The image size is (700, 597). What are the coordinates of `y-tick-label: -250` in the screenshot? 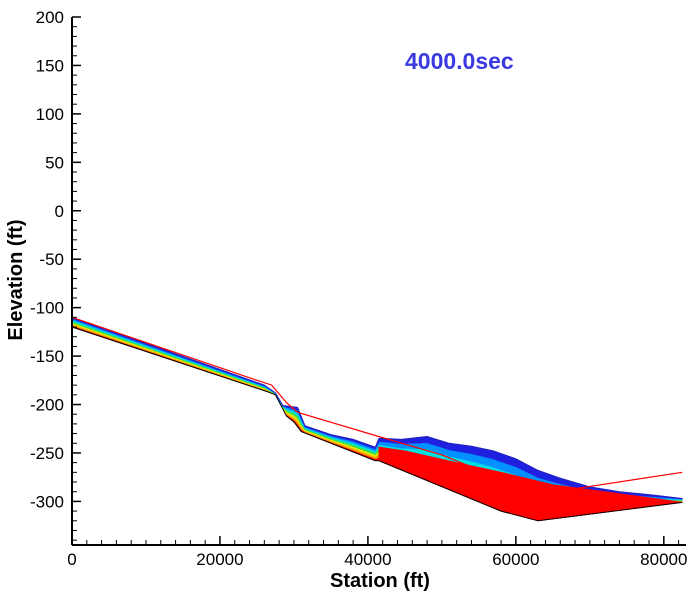 It's located at (47, 453).